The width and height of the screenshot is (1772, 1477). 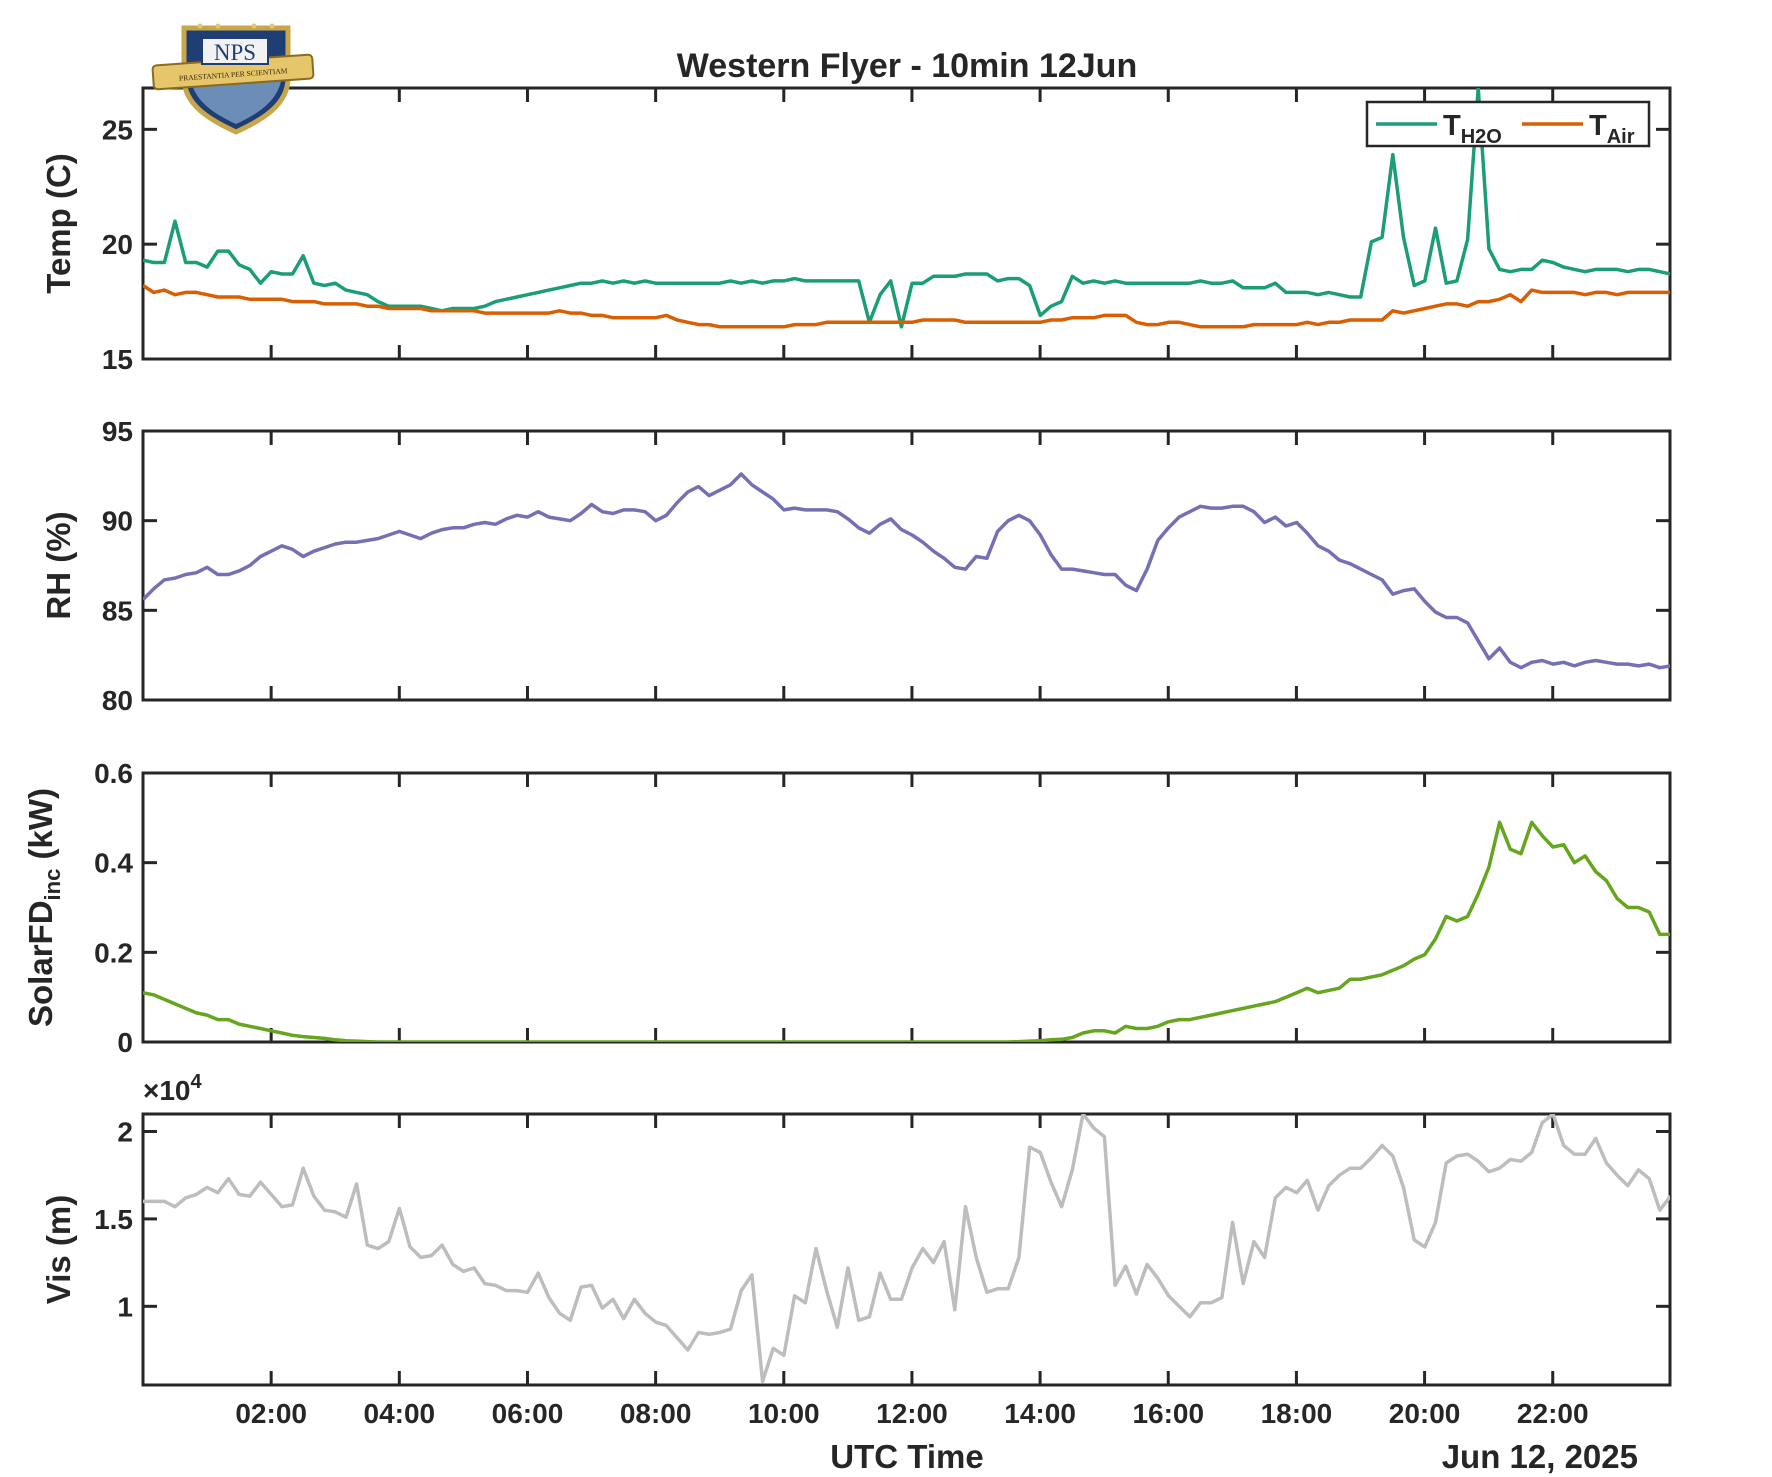 What do you see at coordinates (1040, 1413) in the screenshot?
I see `x-tick-label: 14:00` at bounding box center [1040, 1413].